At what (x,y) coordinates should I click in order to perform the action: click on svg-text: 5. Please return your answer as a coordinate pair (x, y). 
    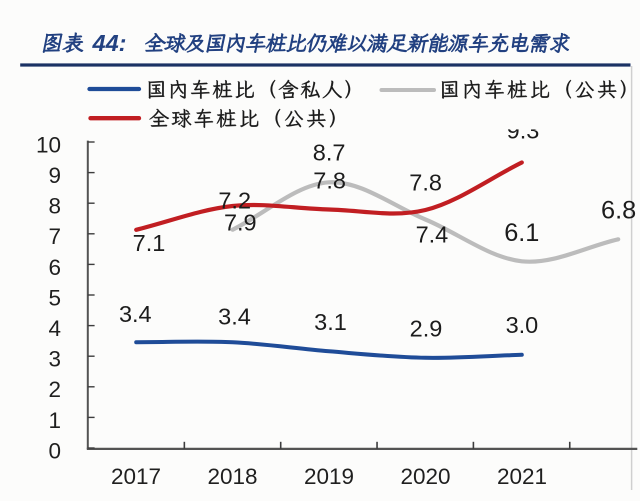
    Looking at the image, I should click on (54, 297).